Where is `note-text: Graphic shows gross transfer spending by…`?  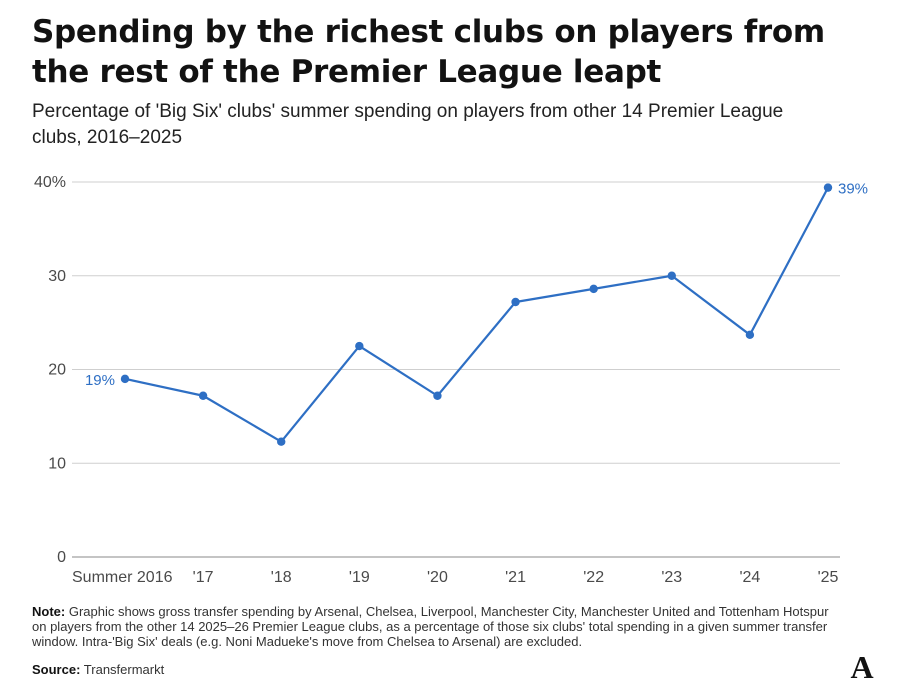
note-text: Graphic shows gross transfer spending by… is located at coordinates (430, 626).